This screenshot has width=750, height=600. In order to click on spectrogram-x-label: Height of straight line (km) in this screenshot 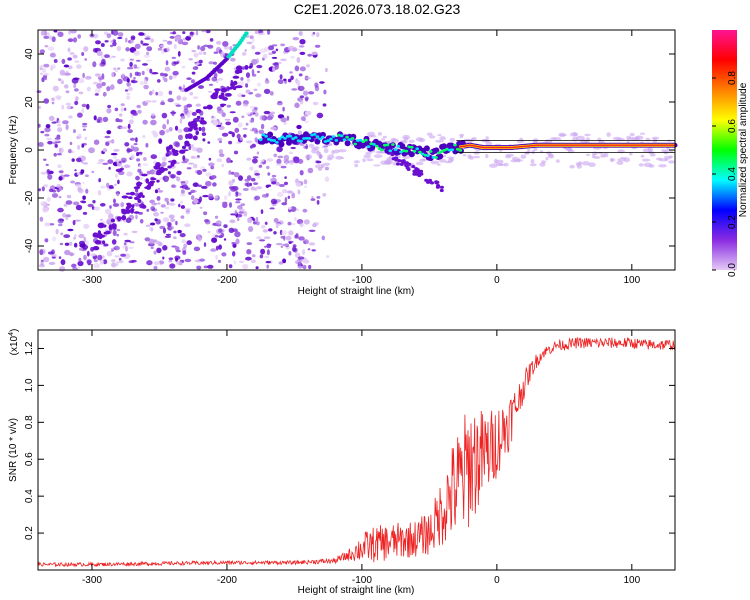, I will do `click(356, 291)`.